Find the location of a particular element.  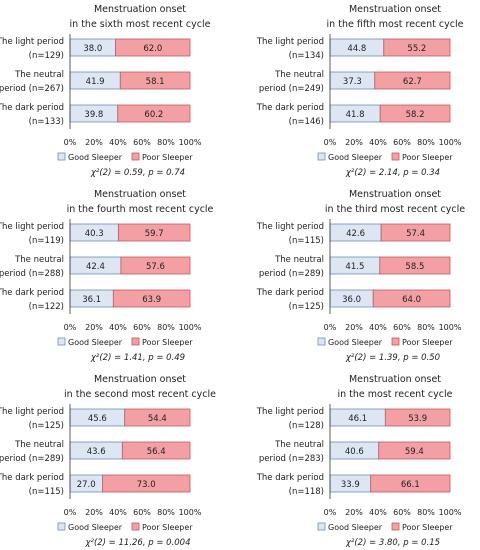

data-label-poor: 58.1 is located at coordinates (155, 82).